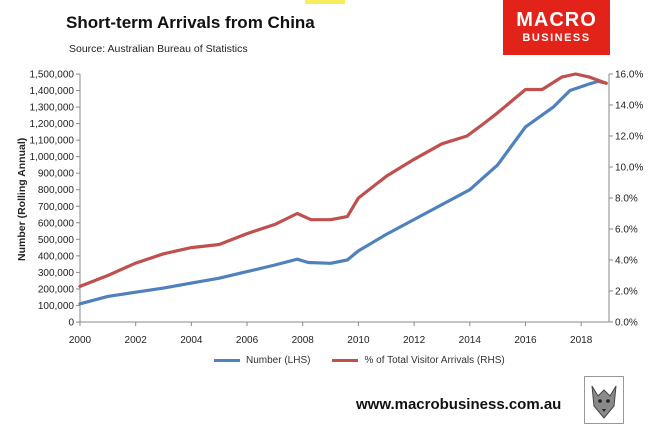  I want to click on y-tick-label-left: 800,000, so click(56, 190).